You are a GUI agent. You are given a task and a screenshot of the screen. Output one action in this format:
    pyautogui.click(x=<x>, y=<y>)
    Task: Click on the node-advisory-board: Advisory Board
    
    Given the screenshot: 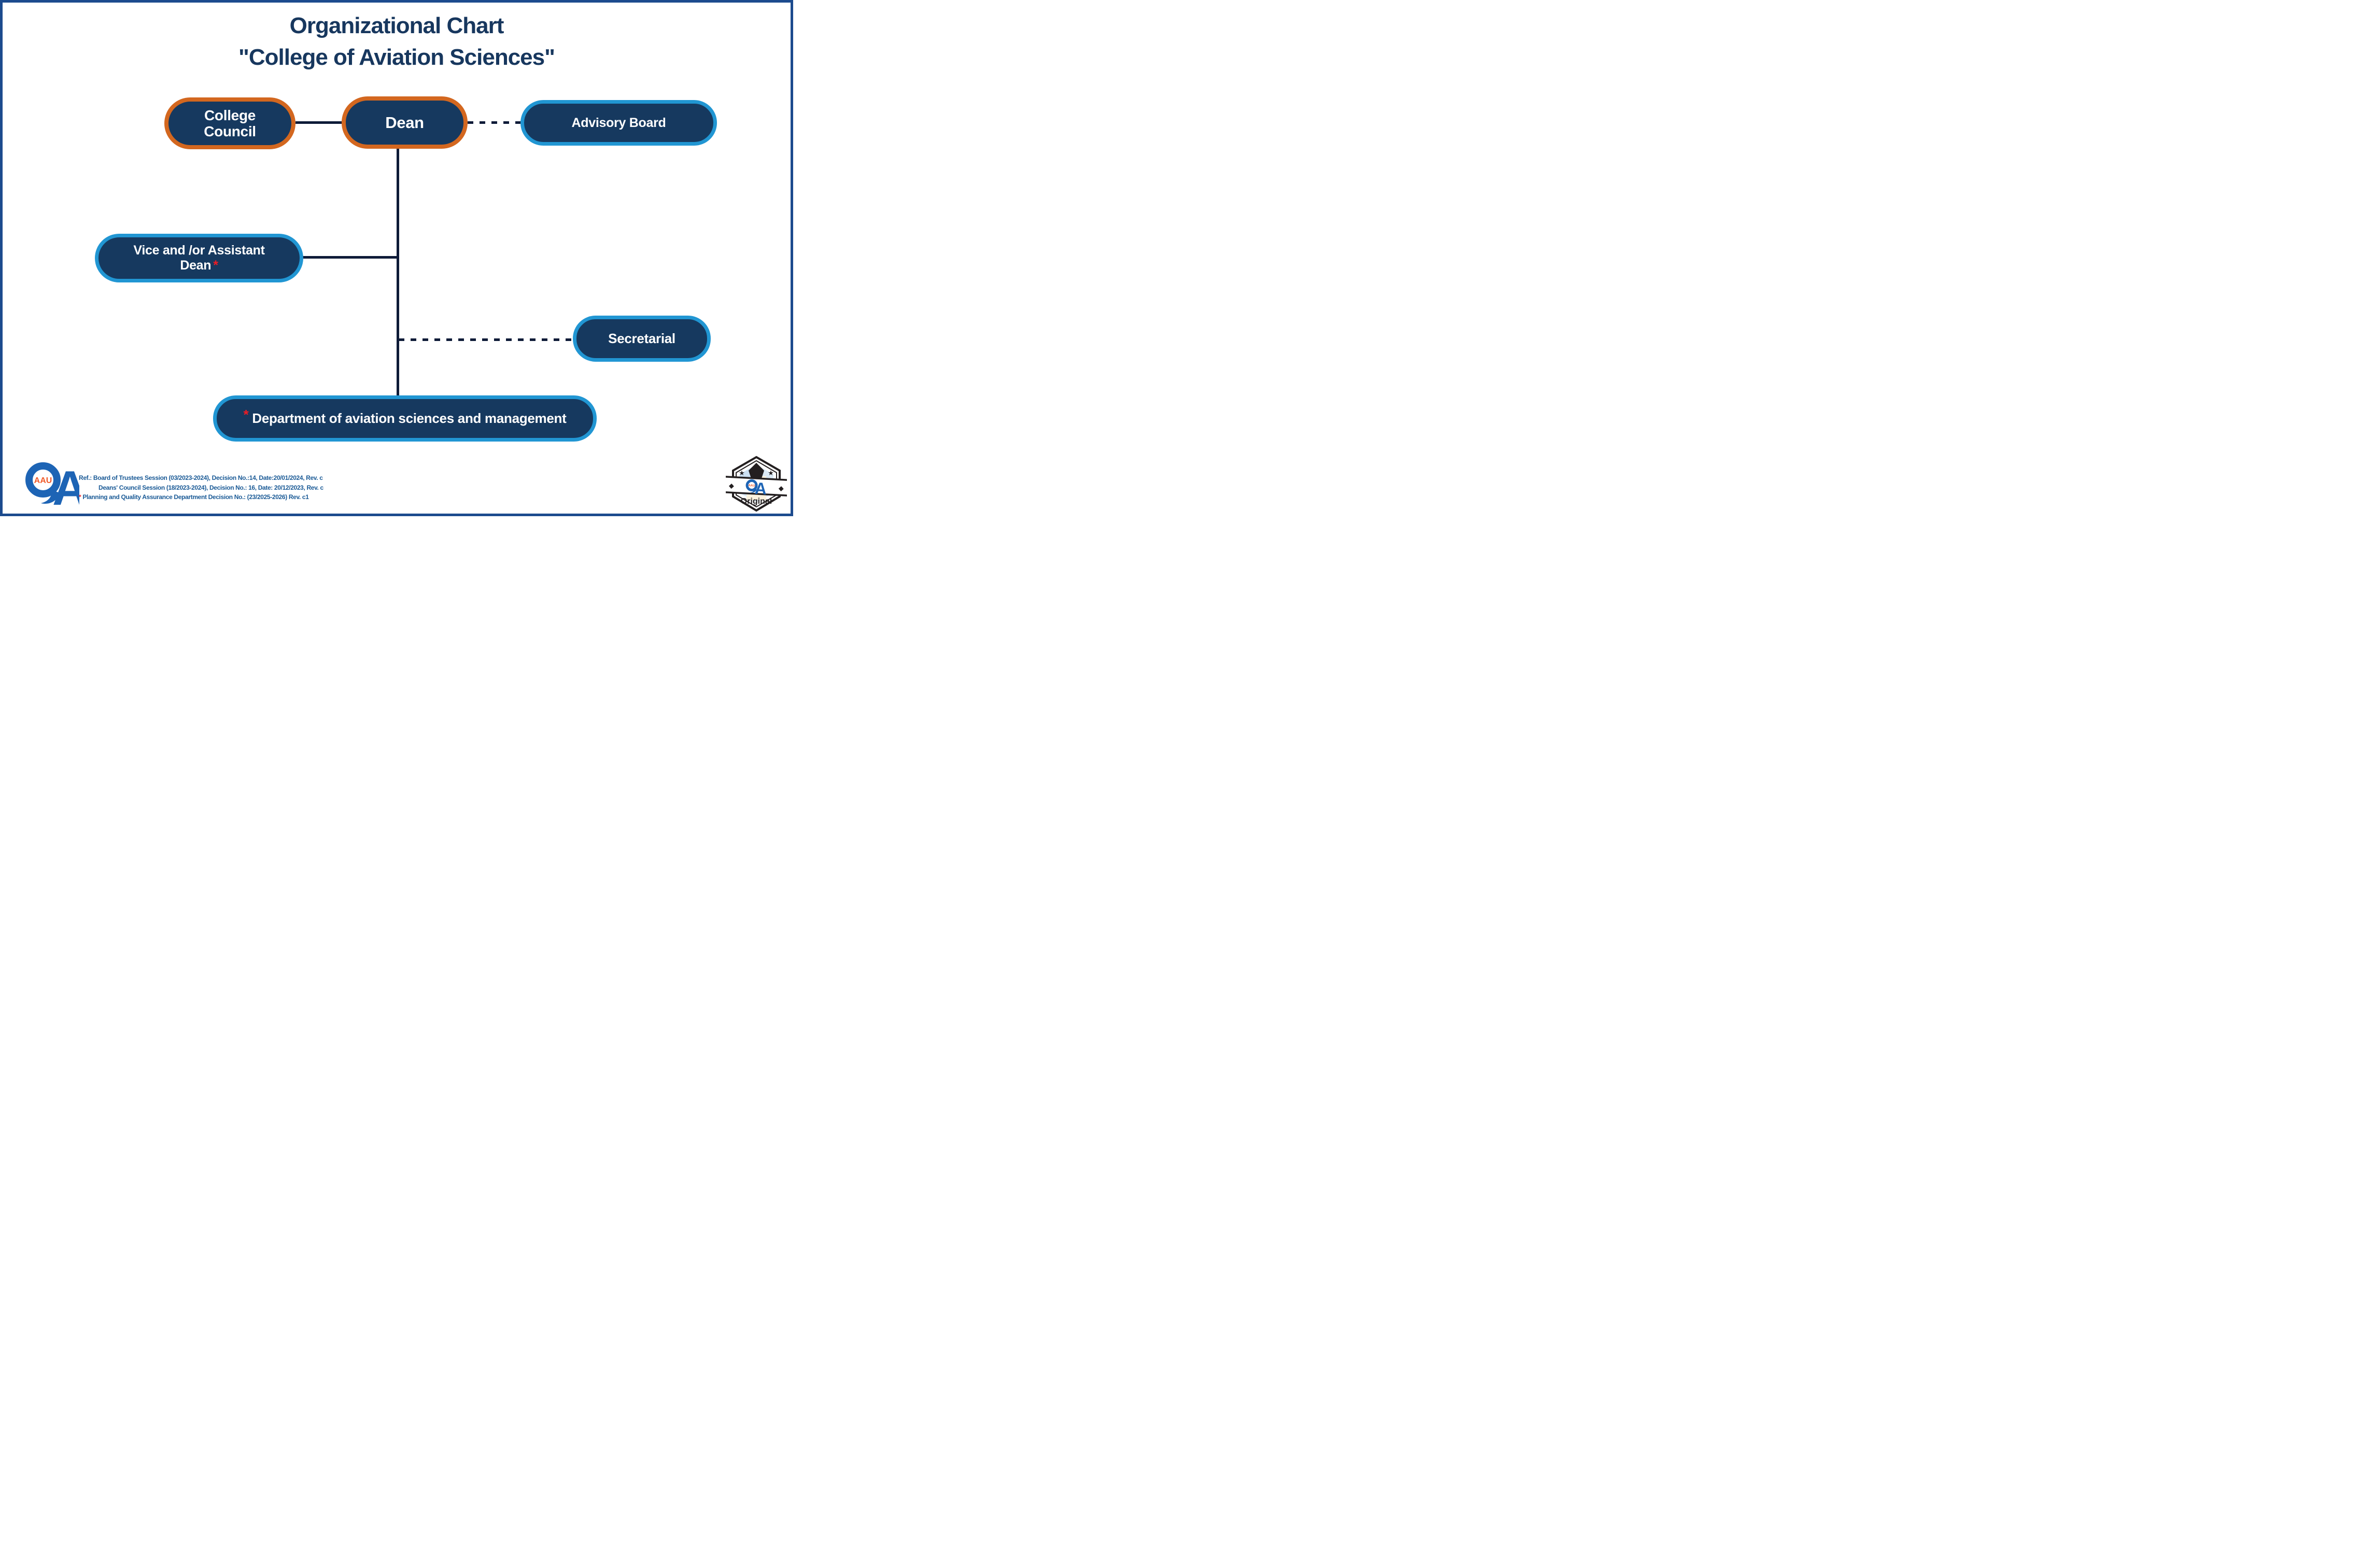 What is the action you would take?
    pyautogui.click(x=618, y=123)
    